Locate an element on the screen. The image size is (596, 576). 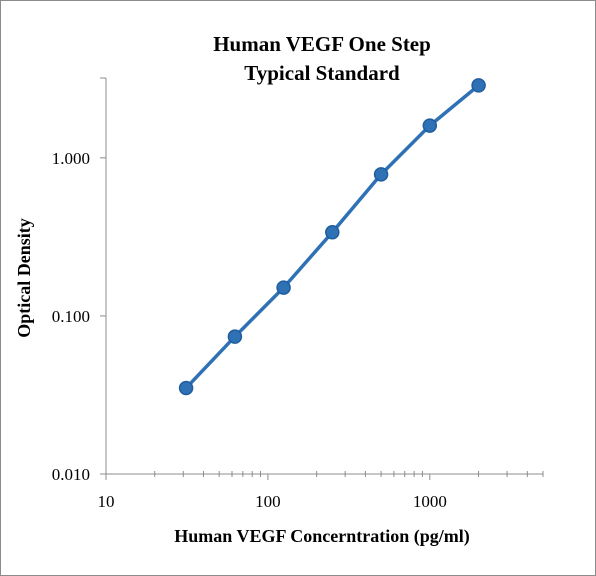
x-tick-label: 1000 is located at coordinates (430, 501).